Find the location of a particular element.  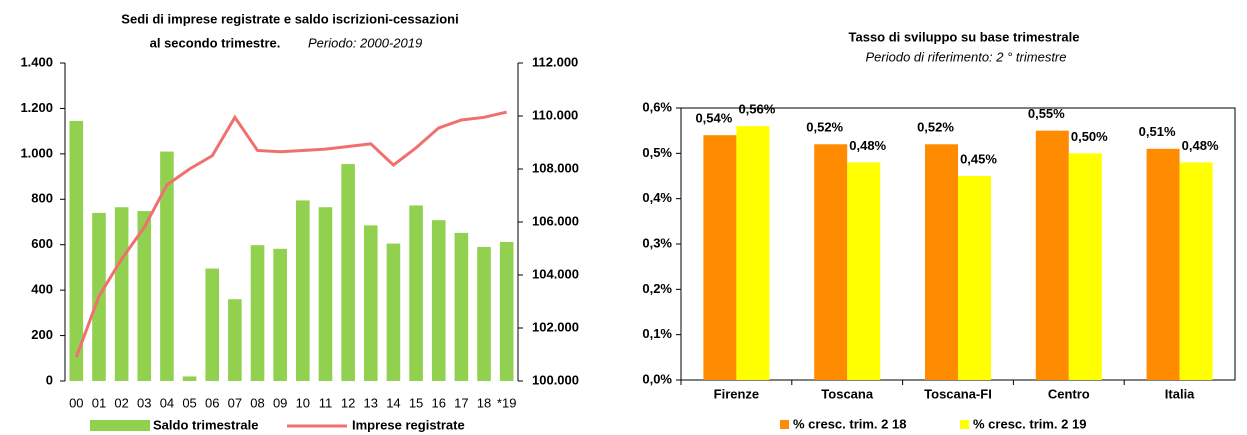

y2-tick-label: 112.000 is located at coordinates (555, 61).